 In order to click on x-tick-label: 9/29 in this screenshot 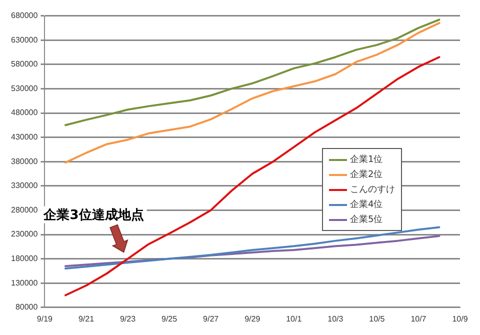, I will do `click(252, 319)`.